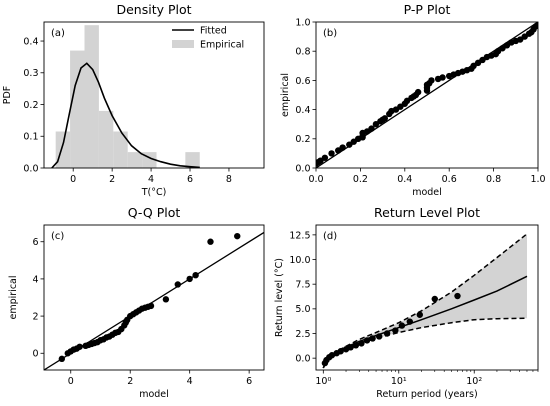 Image resolution: width=550 pixels, height=406 pixels. I want to click on panel-label: (c), so click(57, 236).